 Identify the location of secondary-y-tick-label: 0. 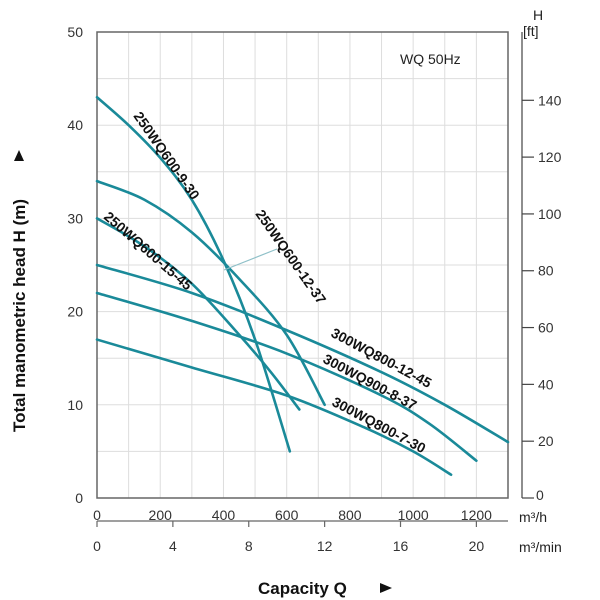
(540, 495).